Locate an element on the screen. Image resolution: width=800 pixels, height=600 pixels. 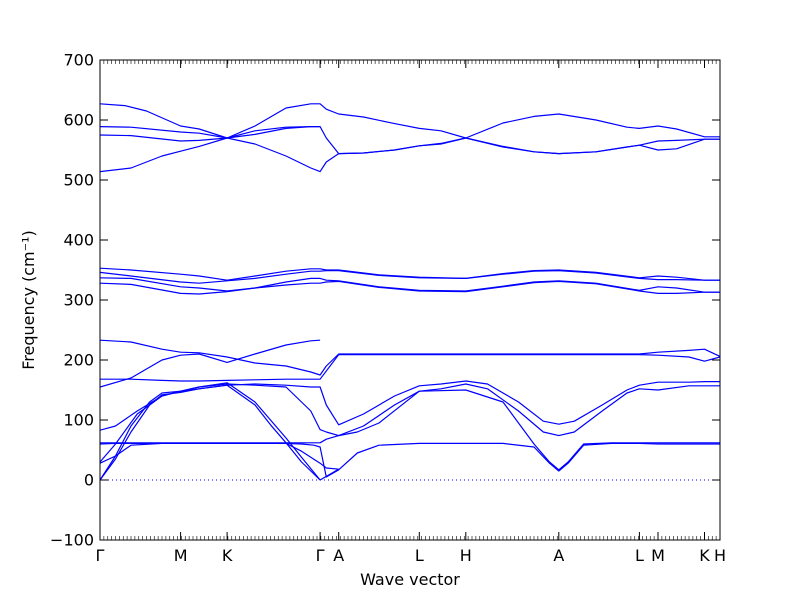
y-tick-label: 200 is located at coordinates (78, 360).